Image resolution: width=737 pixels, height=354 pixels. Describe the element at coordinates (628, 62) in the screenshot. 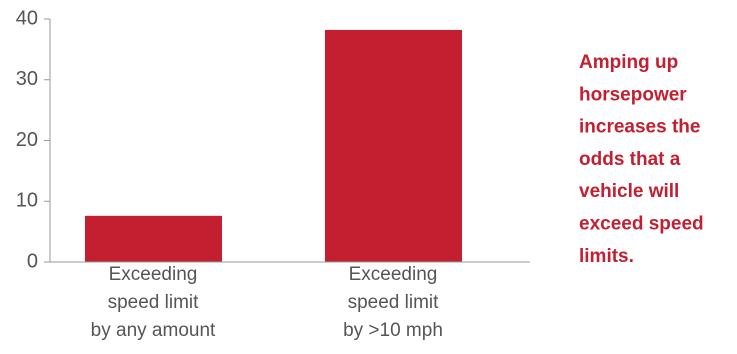

I see `annotation-line: Amping up` at that location.